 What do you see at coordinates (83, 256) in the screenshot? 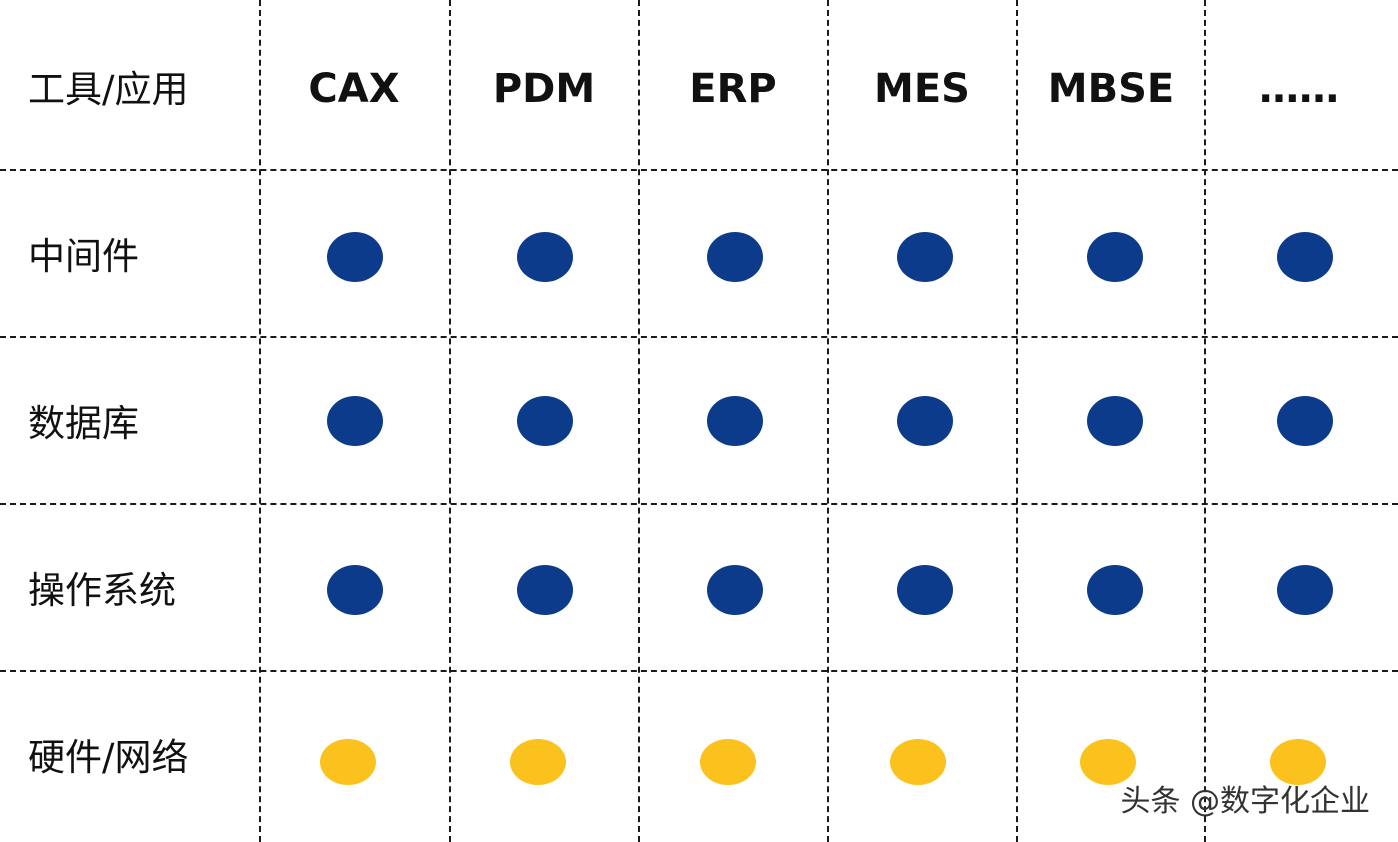
I see `row-label-middleware: 中间件` at bounding box center [83, 256].